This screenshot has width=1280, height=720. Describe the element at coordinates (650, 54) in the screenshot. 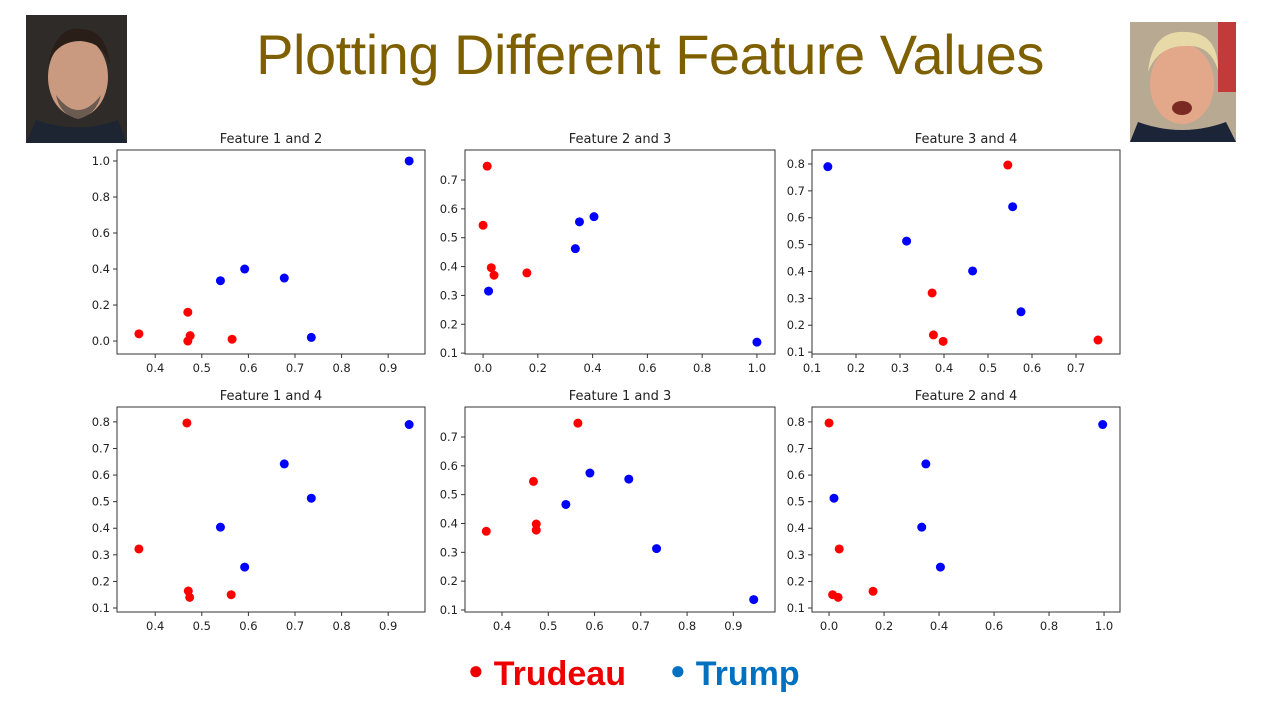

I see `slide-title: Plotting Different Feature Values` at that location.